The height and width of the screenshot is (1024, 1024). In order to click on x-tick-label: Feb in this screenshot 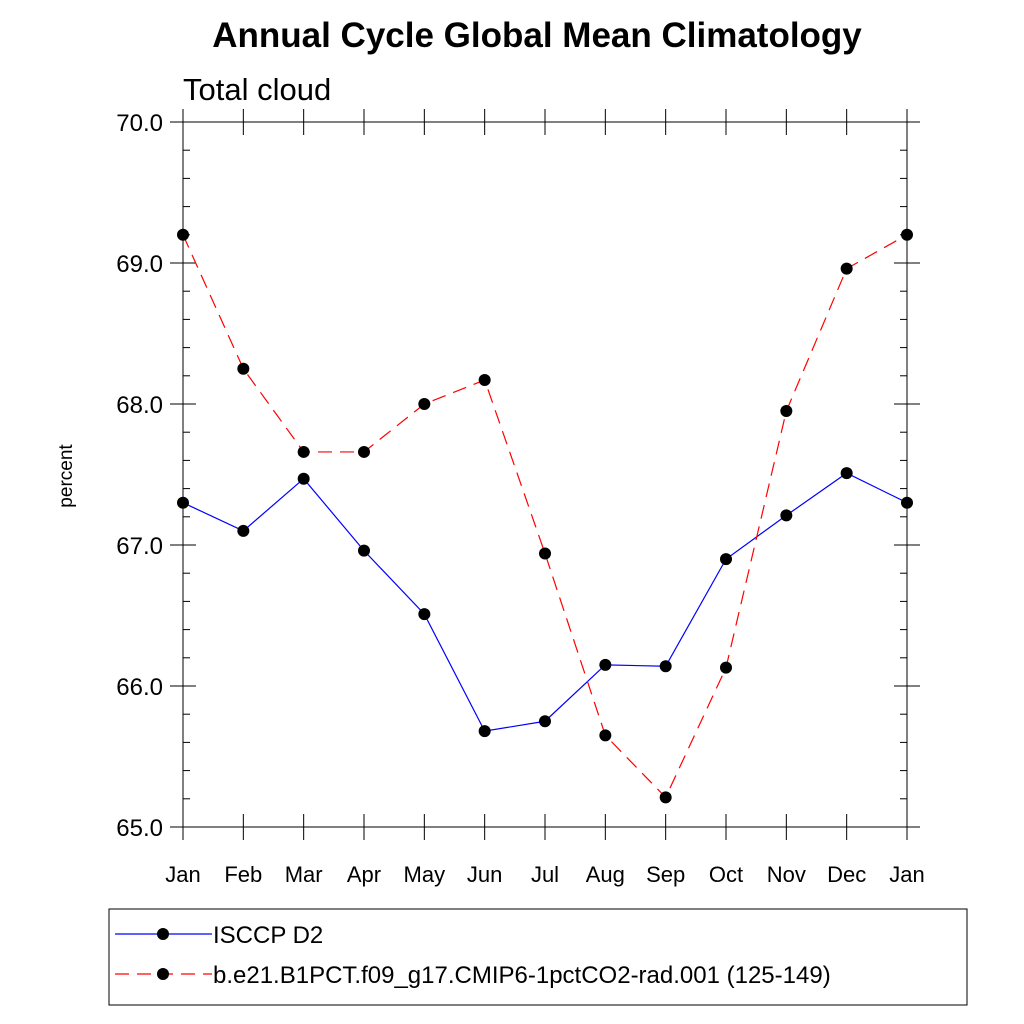, I will do `click(243, 874)`.